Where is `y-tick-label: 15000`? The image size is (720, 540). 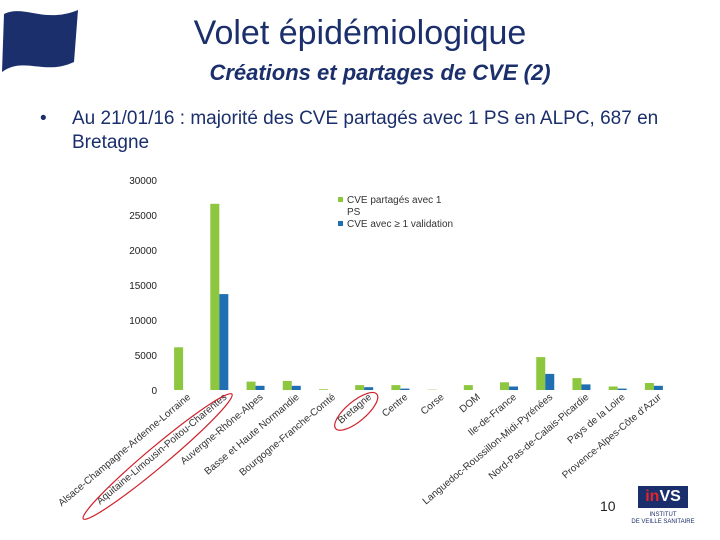 y-tick-label: 15000 is located at coordinates (143, 286).